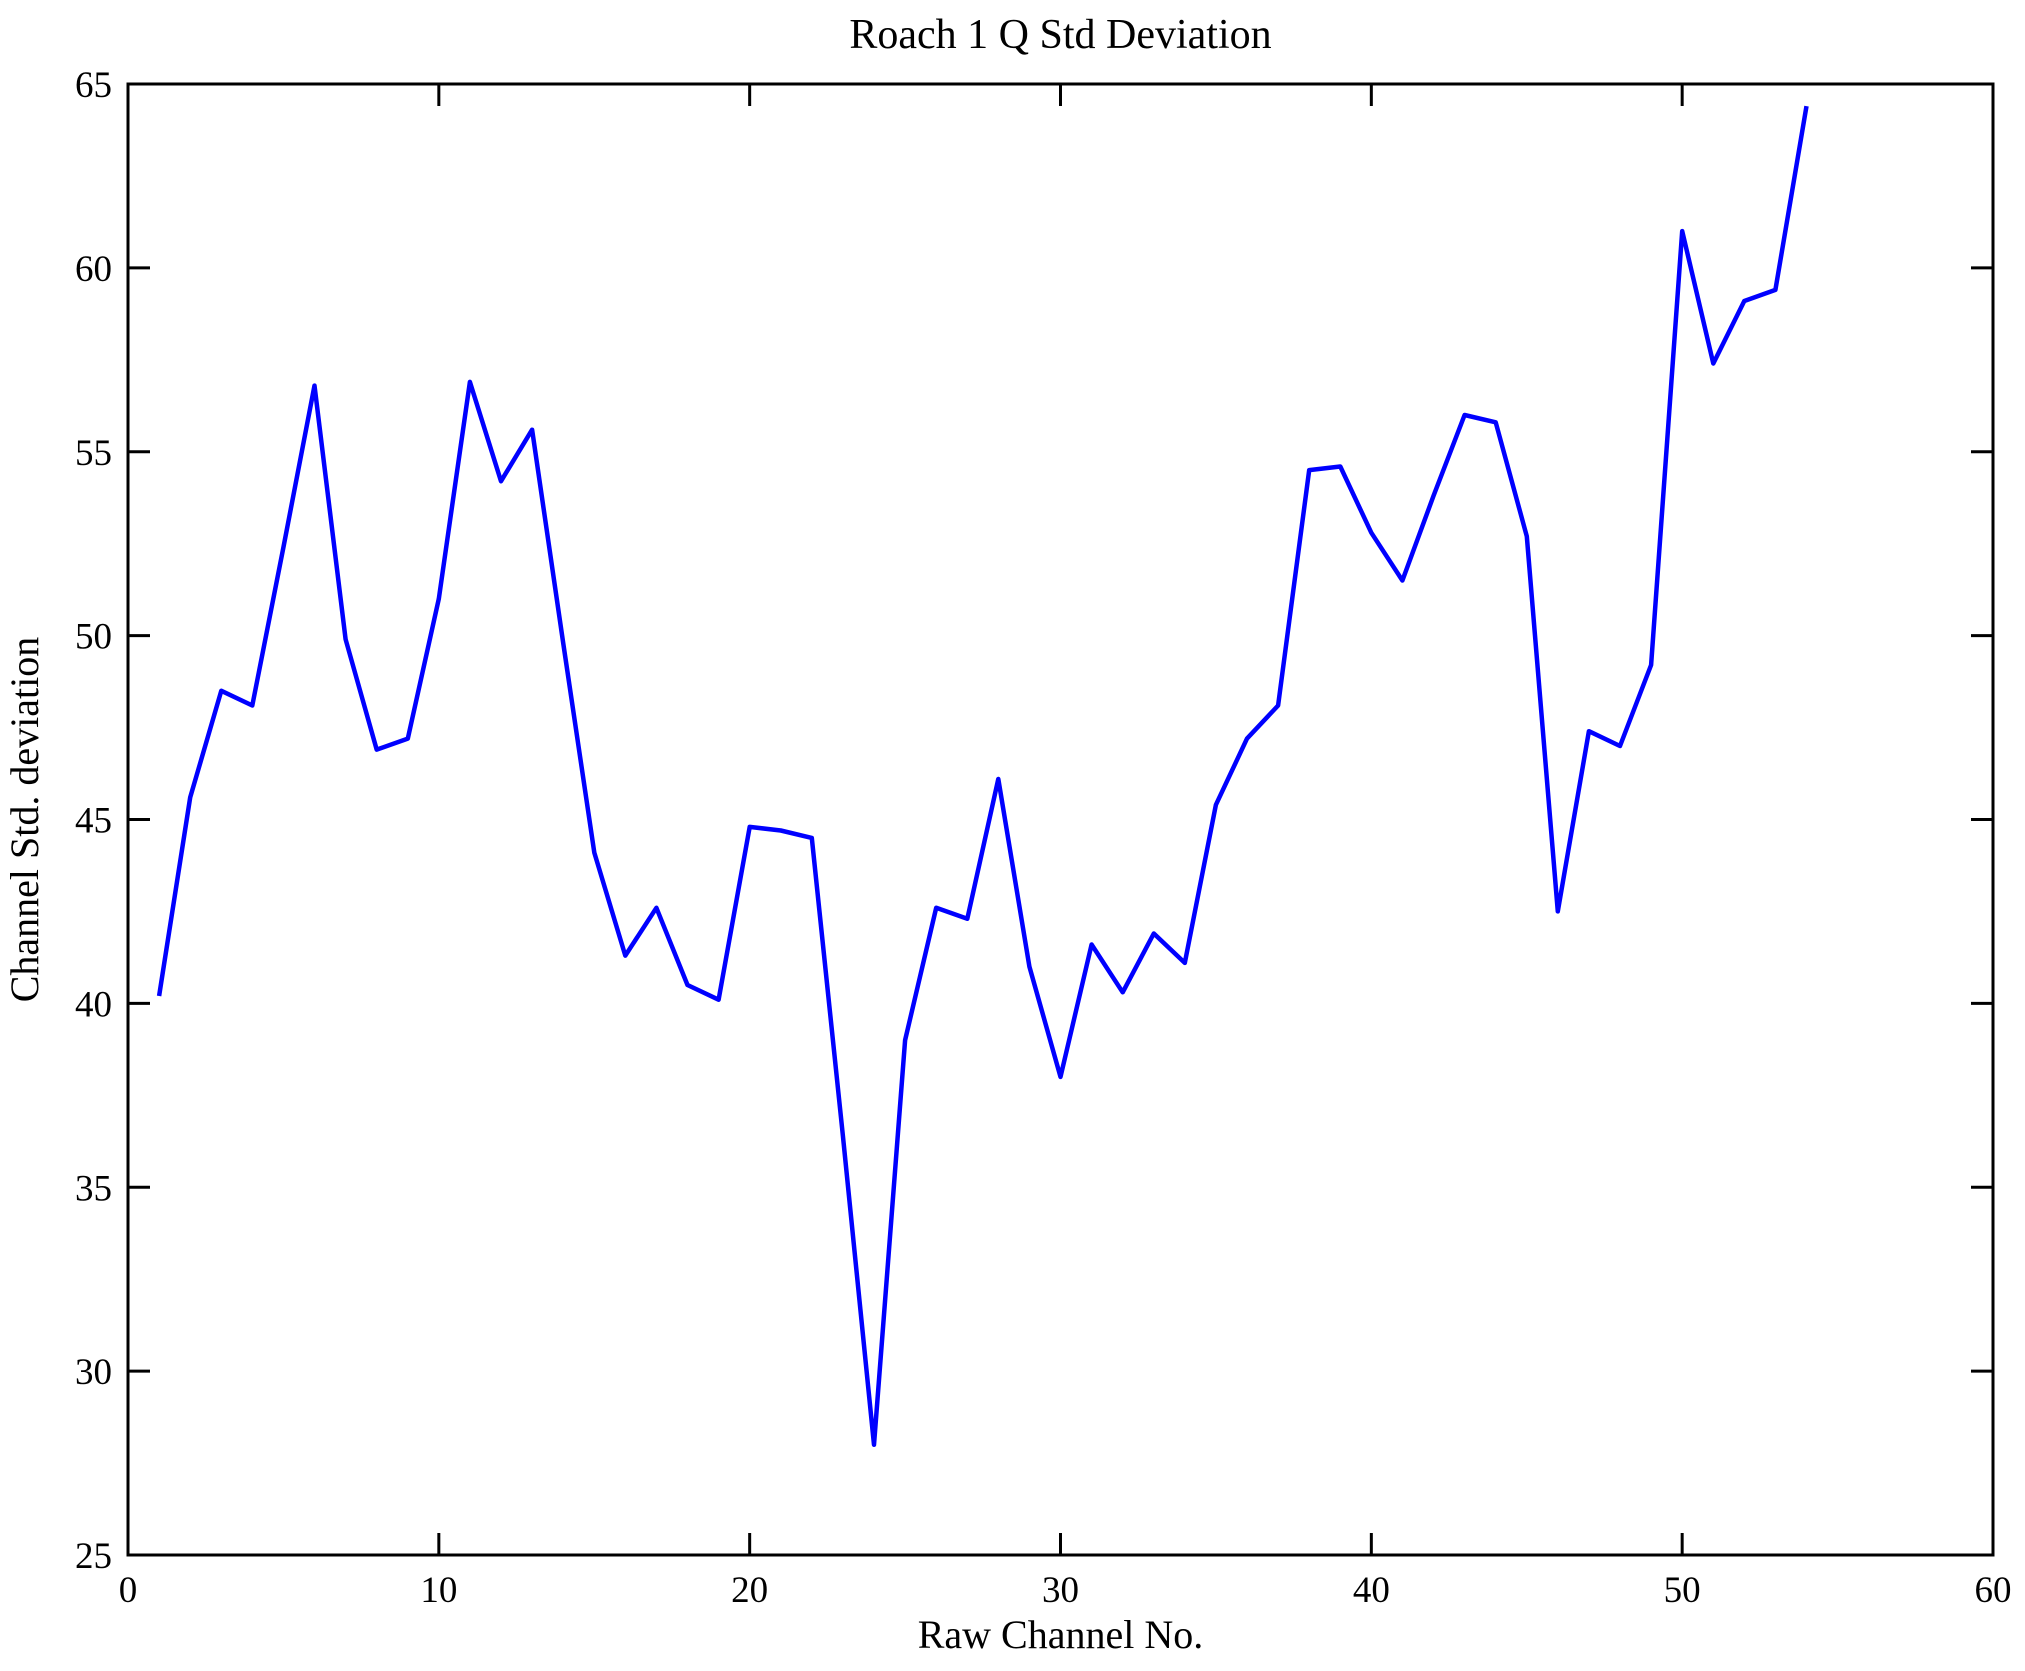 This screenshot has width=2025, height=1671. What do you see at coordinates (93, 453) in the screenshot?
I see `y-tick-label: 55` at bounding box center [93, 453].